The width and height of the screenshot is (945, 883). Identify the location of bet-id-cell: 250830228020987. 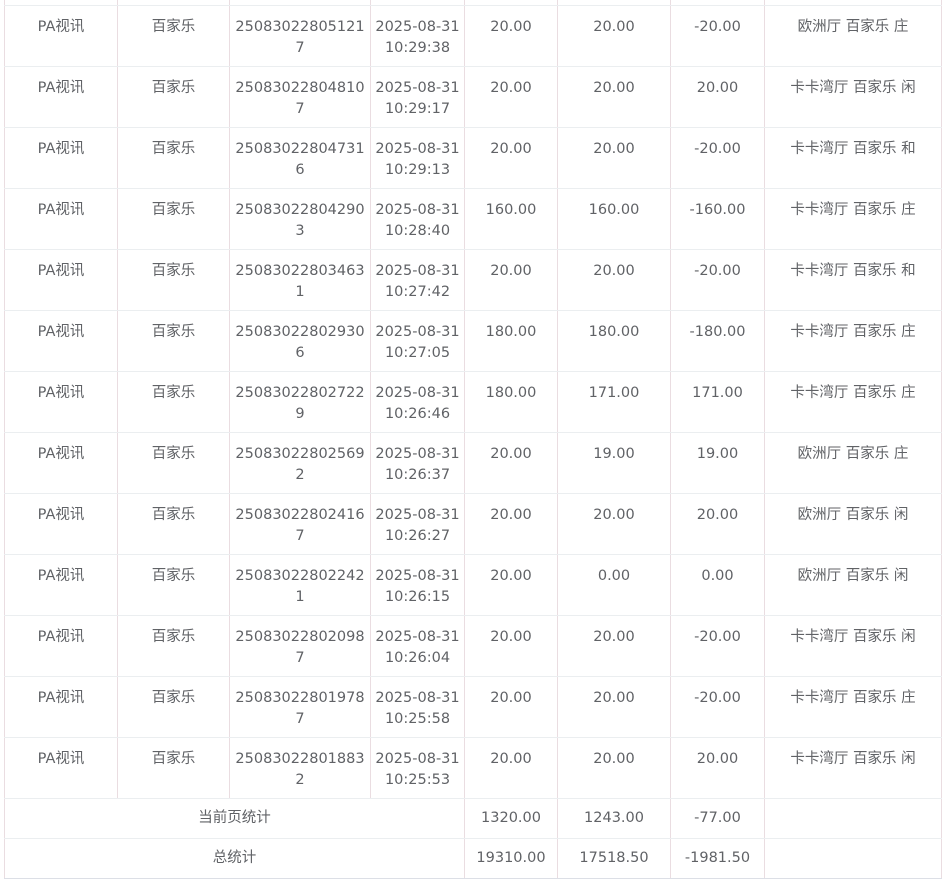
(300, 646).